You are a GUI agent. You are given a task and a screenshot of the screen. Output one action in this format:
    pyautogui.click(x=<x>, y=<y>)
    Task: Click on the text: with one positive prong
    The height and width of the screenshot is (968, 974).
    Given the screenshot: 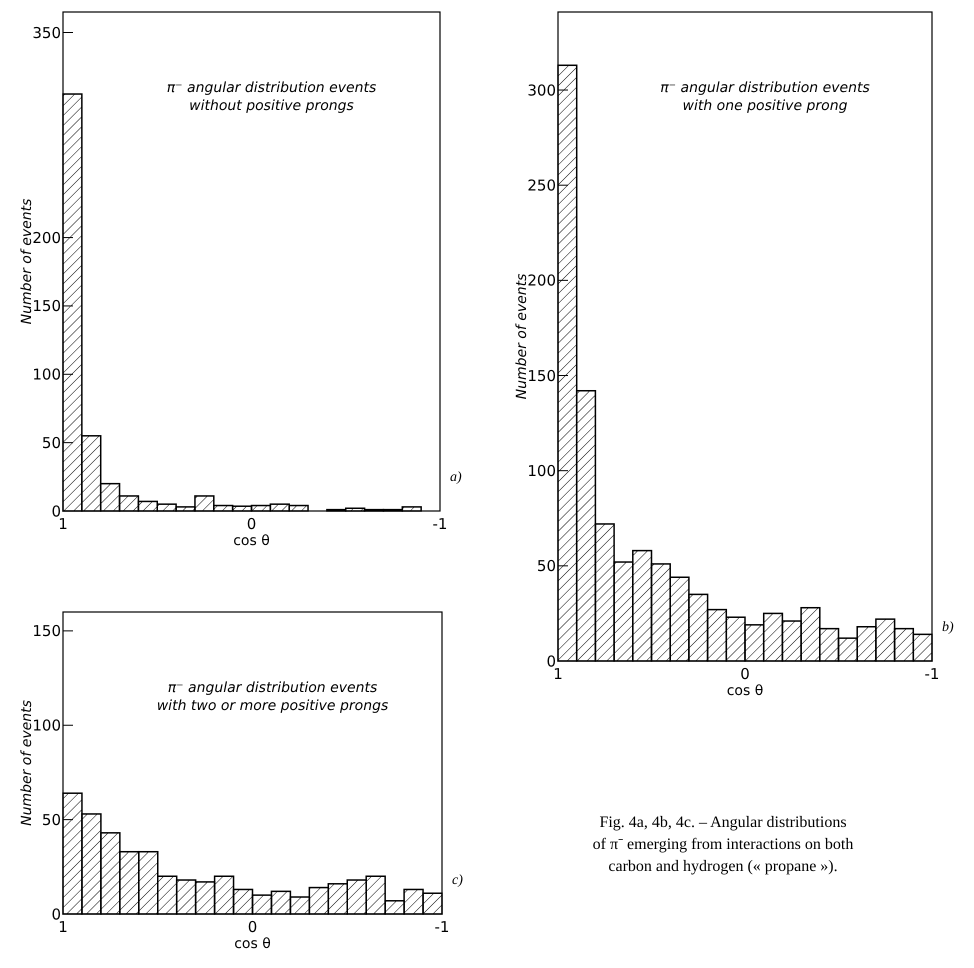 What is the action you would take?
    pyautogui.click(x=765, y=106)
    